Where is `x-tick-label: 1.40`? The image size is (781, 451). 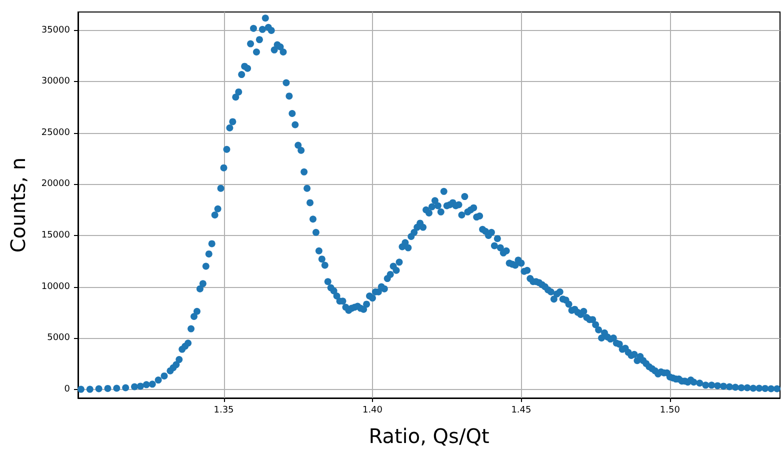
x-tick-label: 1.40 is located at coordinates (372, 411).